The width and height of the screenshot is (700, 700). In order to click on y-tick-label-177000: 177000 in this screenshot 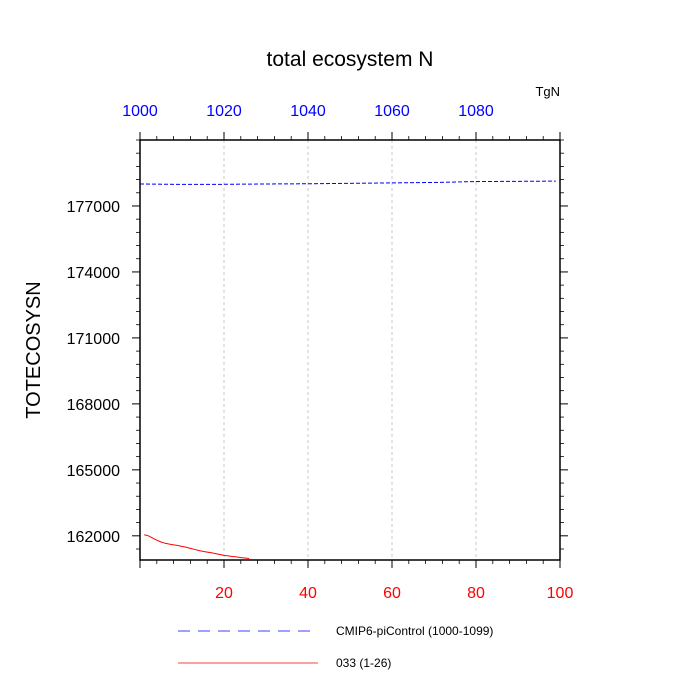, I will do `click(93, 207)`.